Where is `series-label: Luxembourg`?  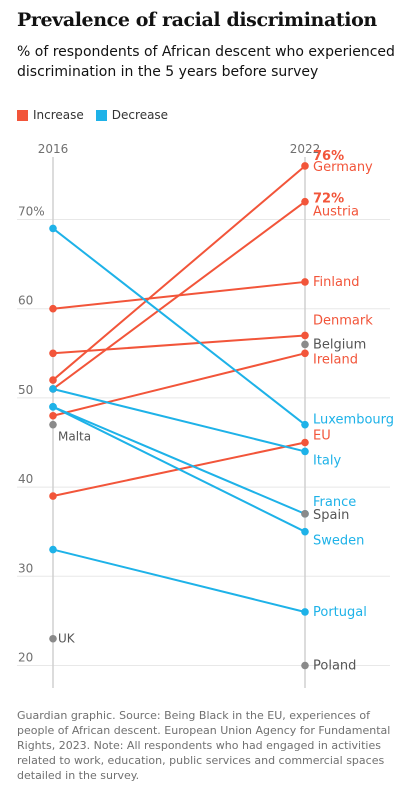
series-label: Luxembourg is located at coordinates (353, 420).